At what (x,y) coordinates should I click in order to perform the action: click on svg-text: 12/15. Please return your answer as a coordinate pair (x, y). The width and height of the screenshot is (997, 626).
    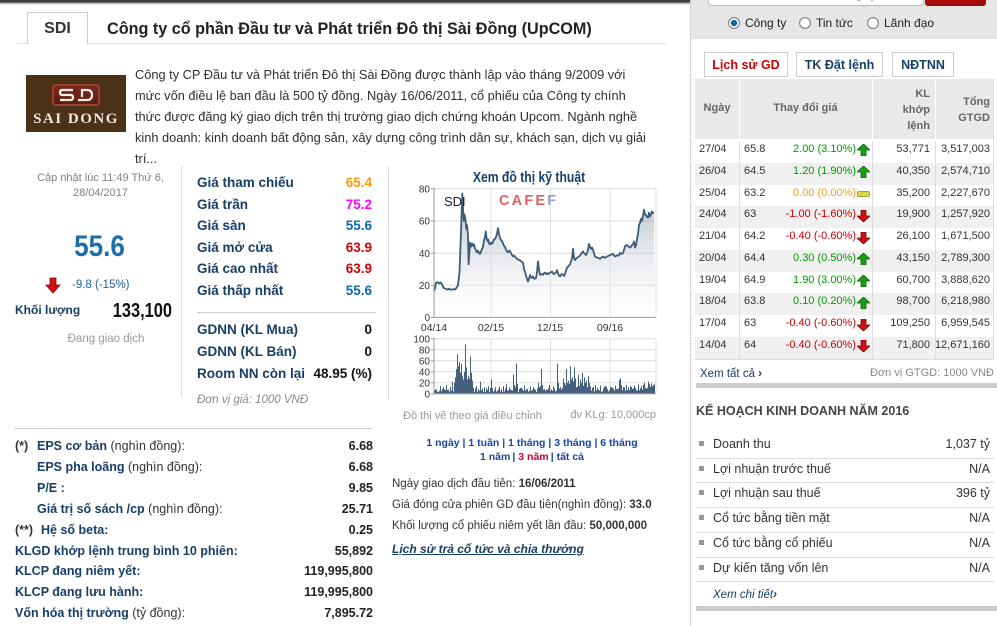
    Looking at the image, I should click on (550, 328).